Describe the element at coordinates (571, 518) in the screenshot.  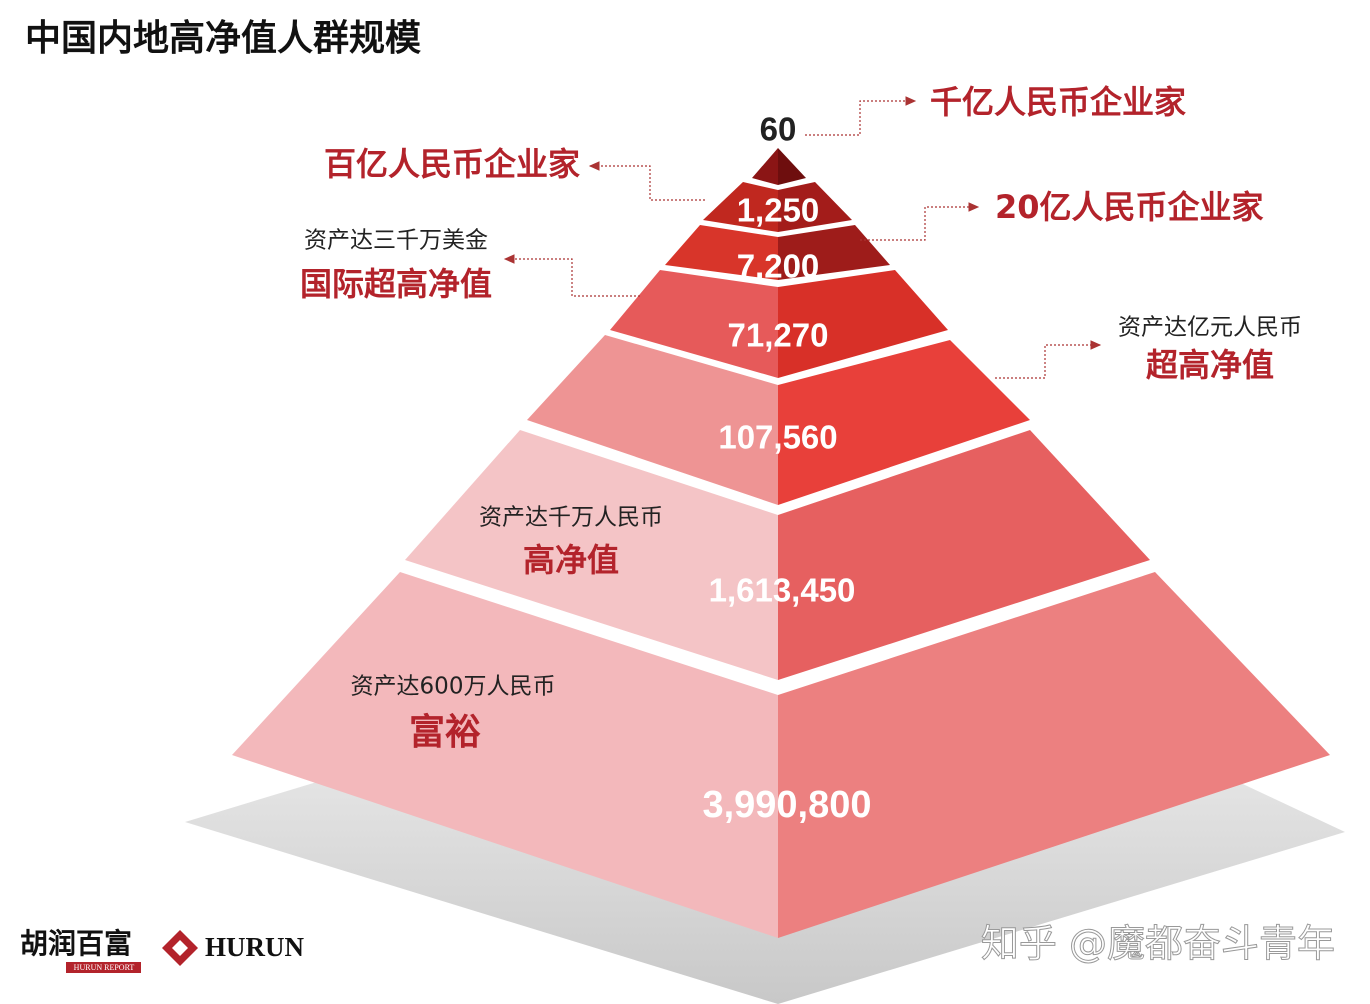
I see `tier-caption: 资产达千万人民币` at that location.